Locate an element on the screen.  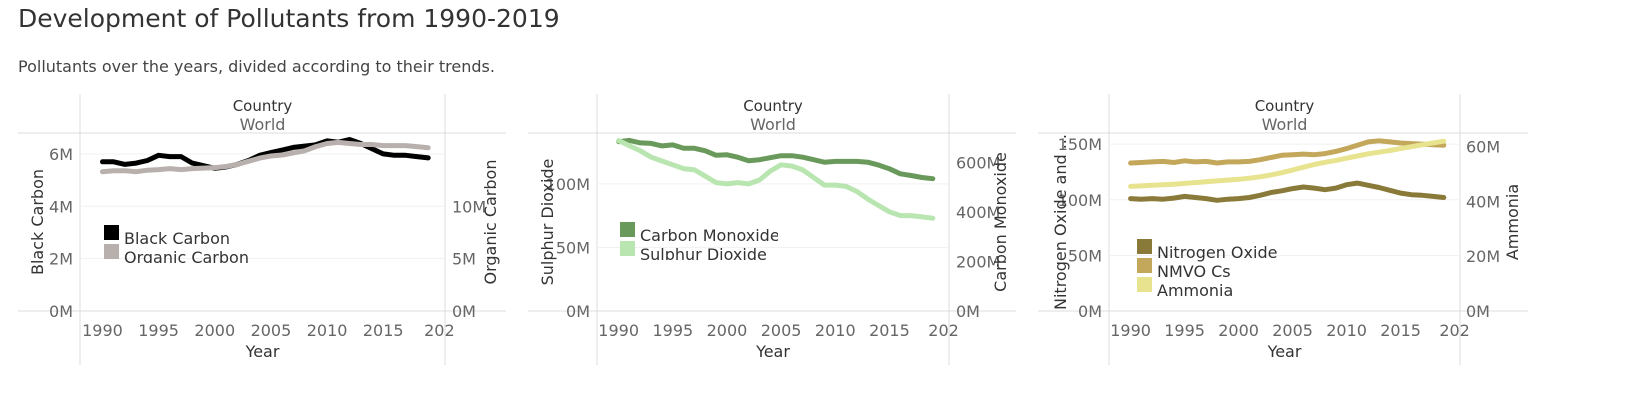
page-title: Development of Pollutants from 1990-2019 is located at coordinates (289, 18).